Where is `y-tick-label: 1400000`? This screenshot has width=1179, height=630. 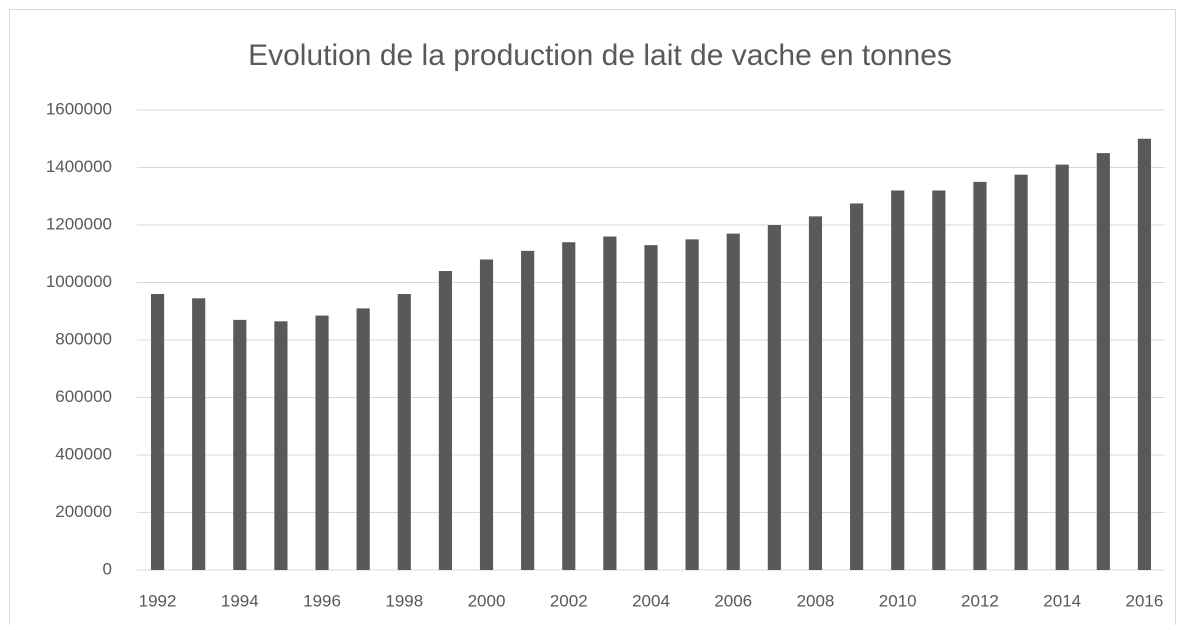 y-tick-label: 1400000 is located at coordinates (79, 166).